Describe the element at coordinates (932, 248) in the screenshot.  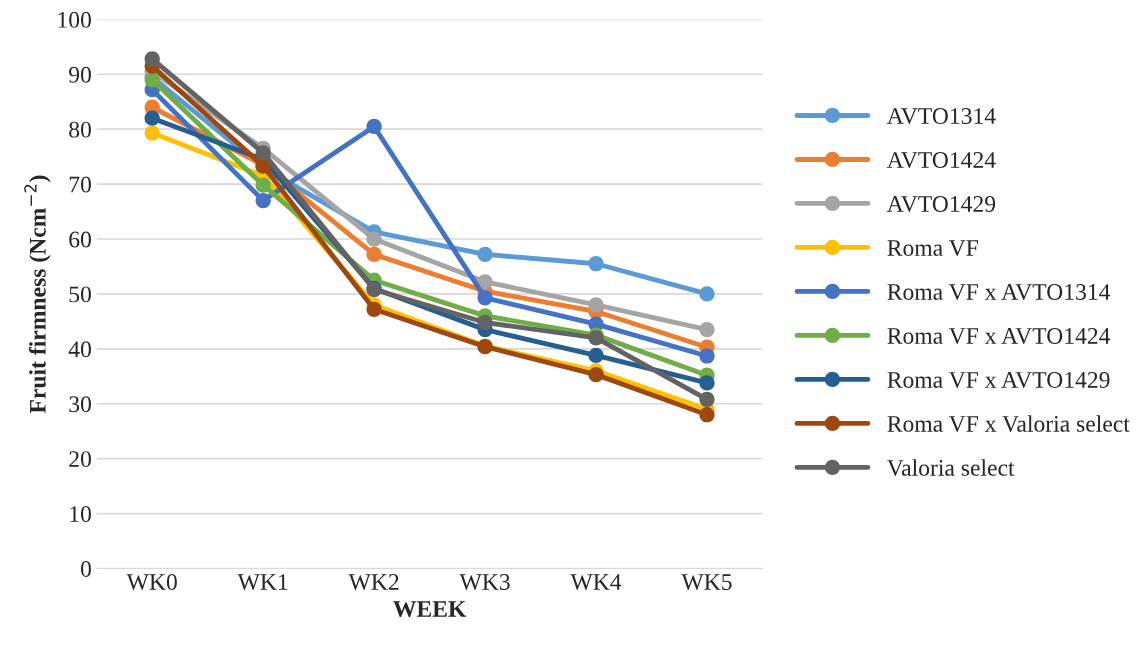
I see `legend-label: Roma VF` at that location.